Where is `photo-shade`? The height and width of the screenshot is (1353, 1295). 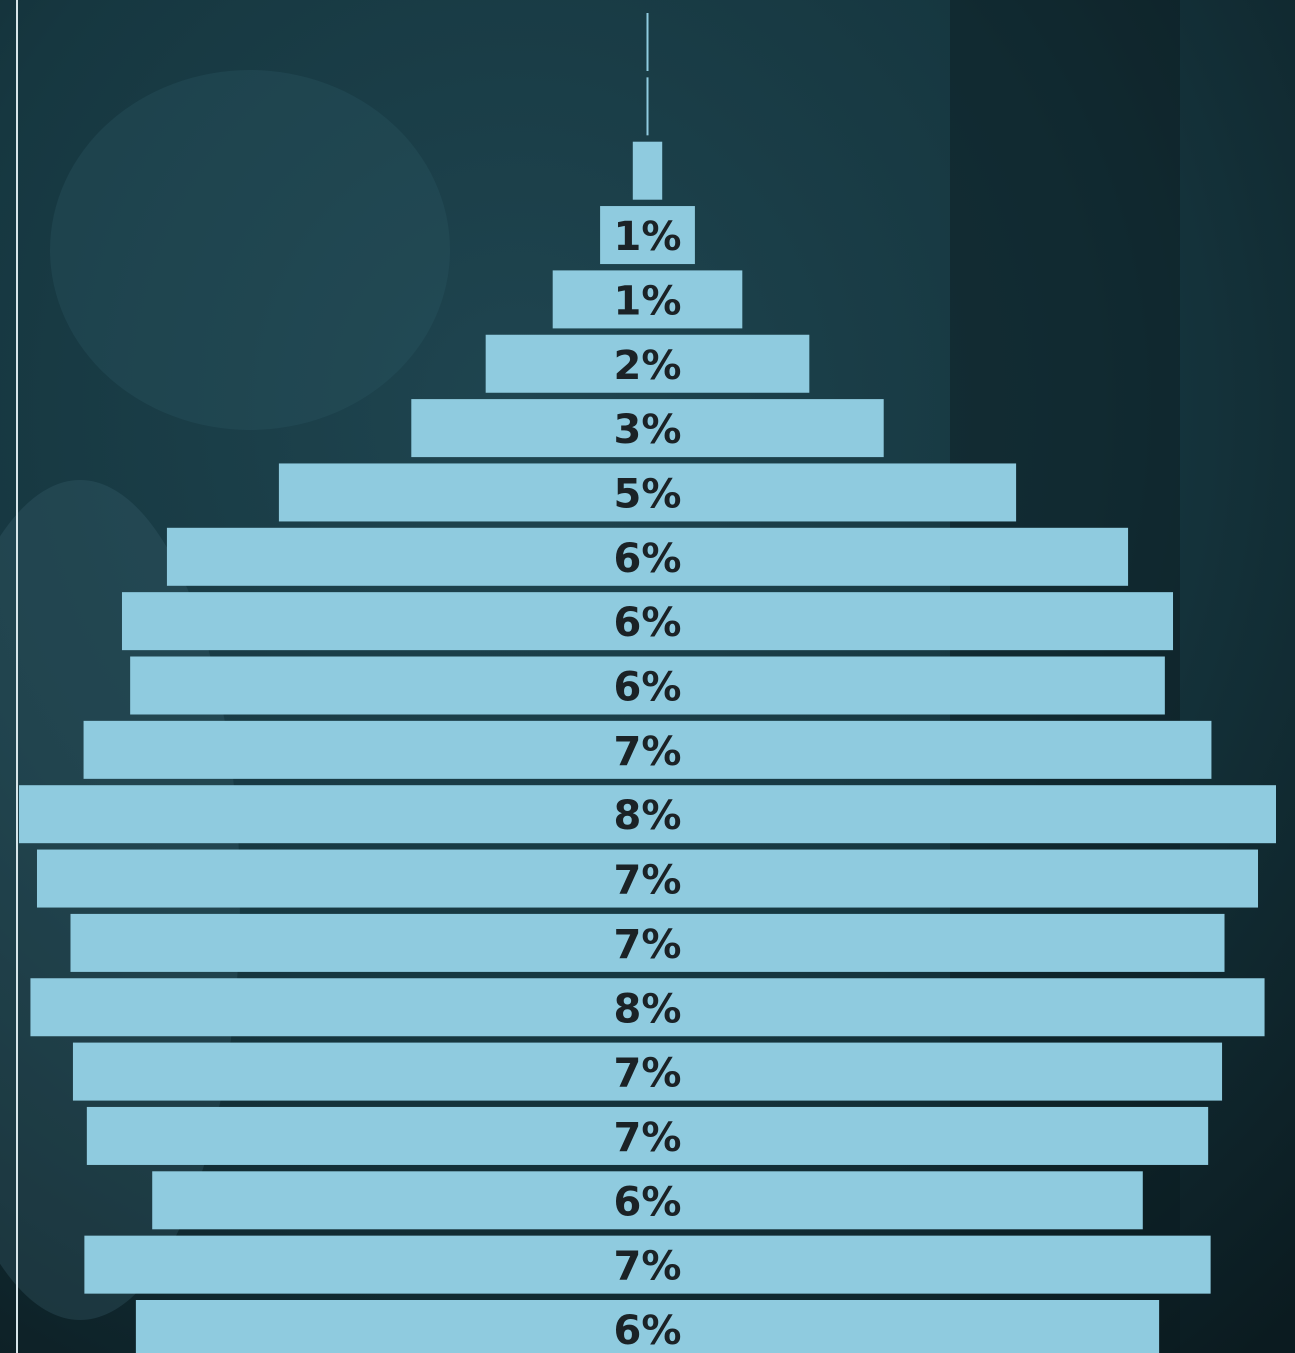 photo-shade is located at coordinates (250, 250).